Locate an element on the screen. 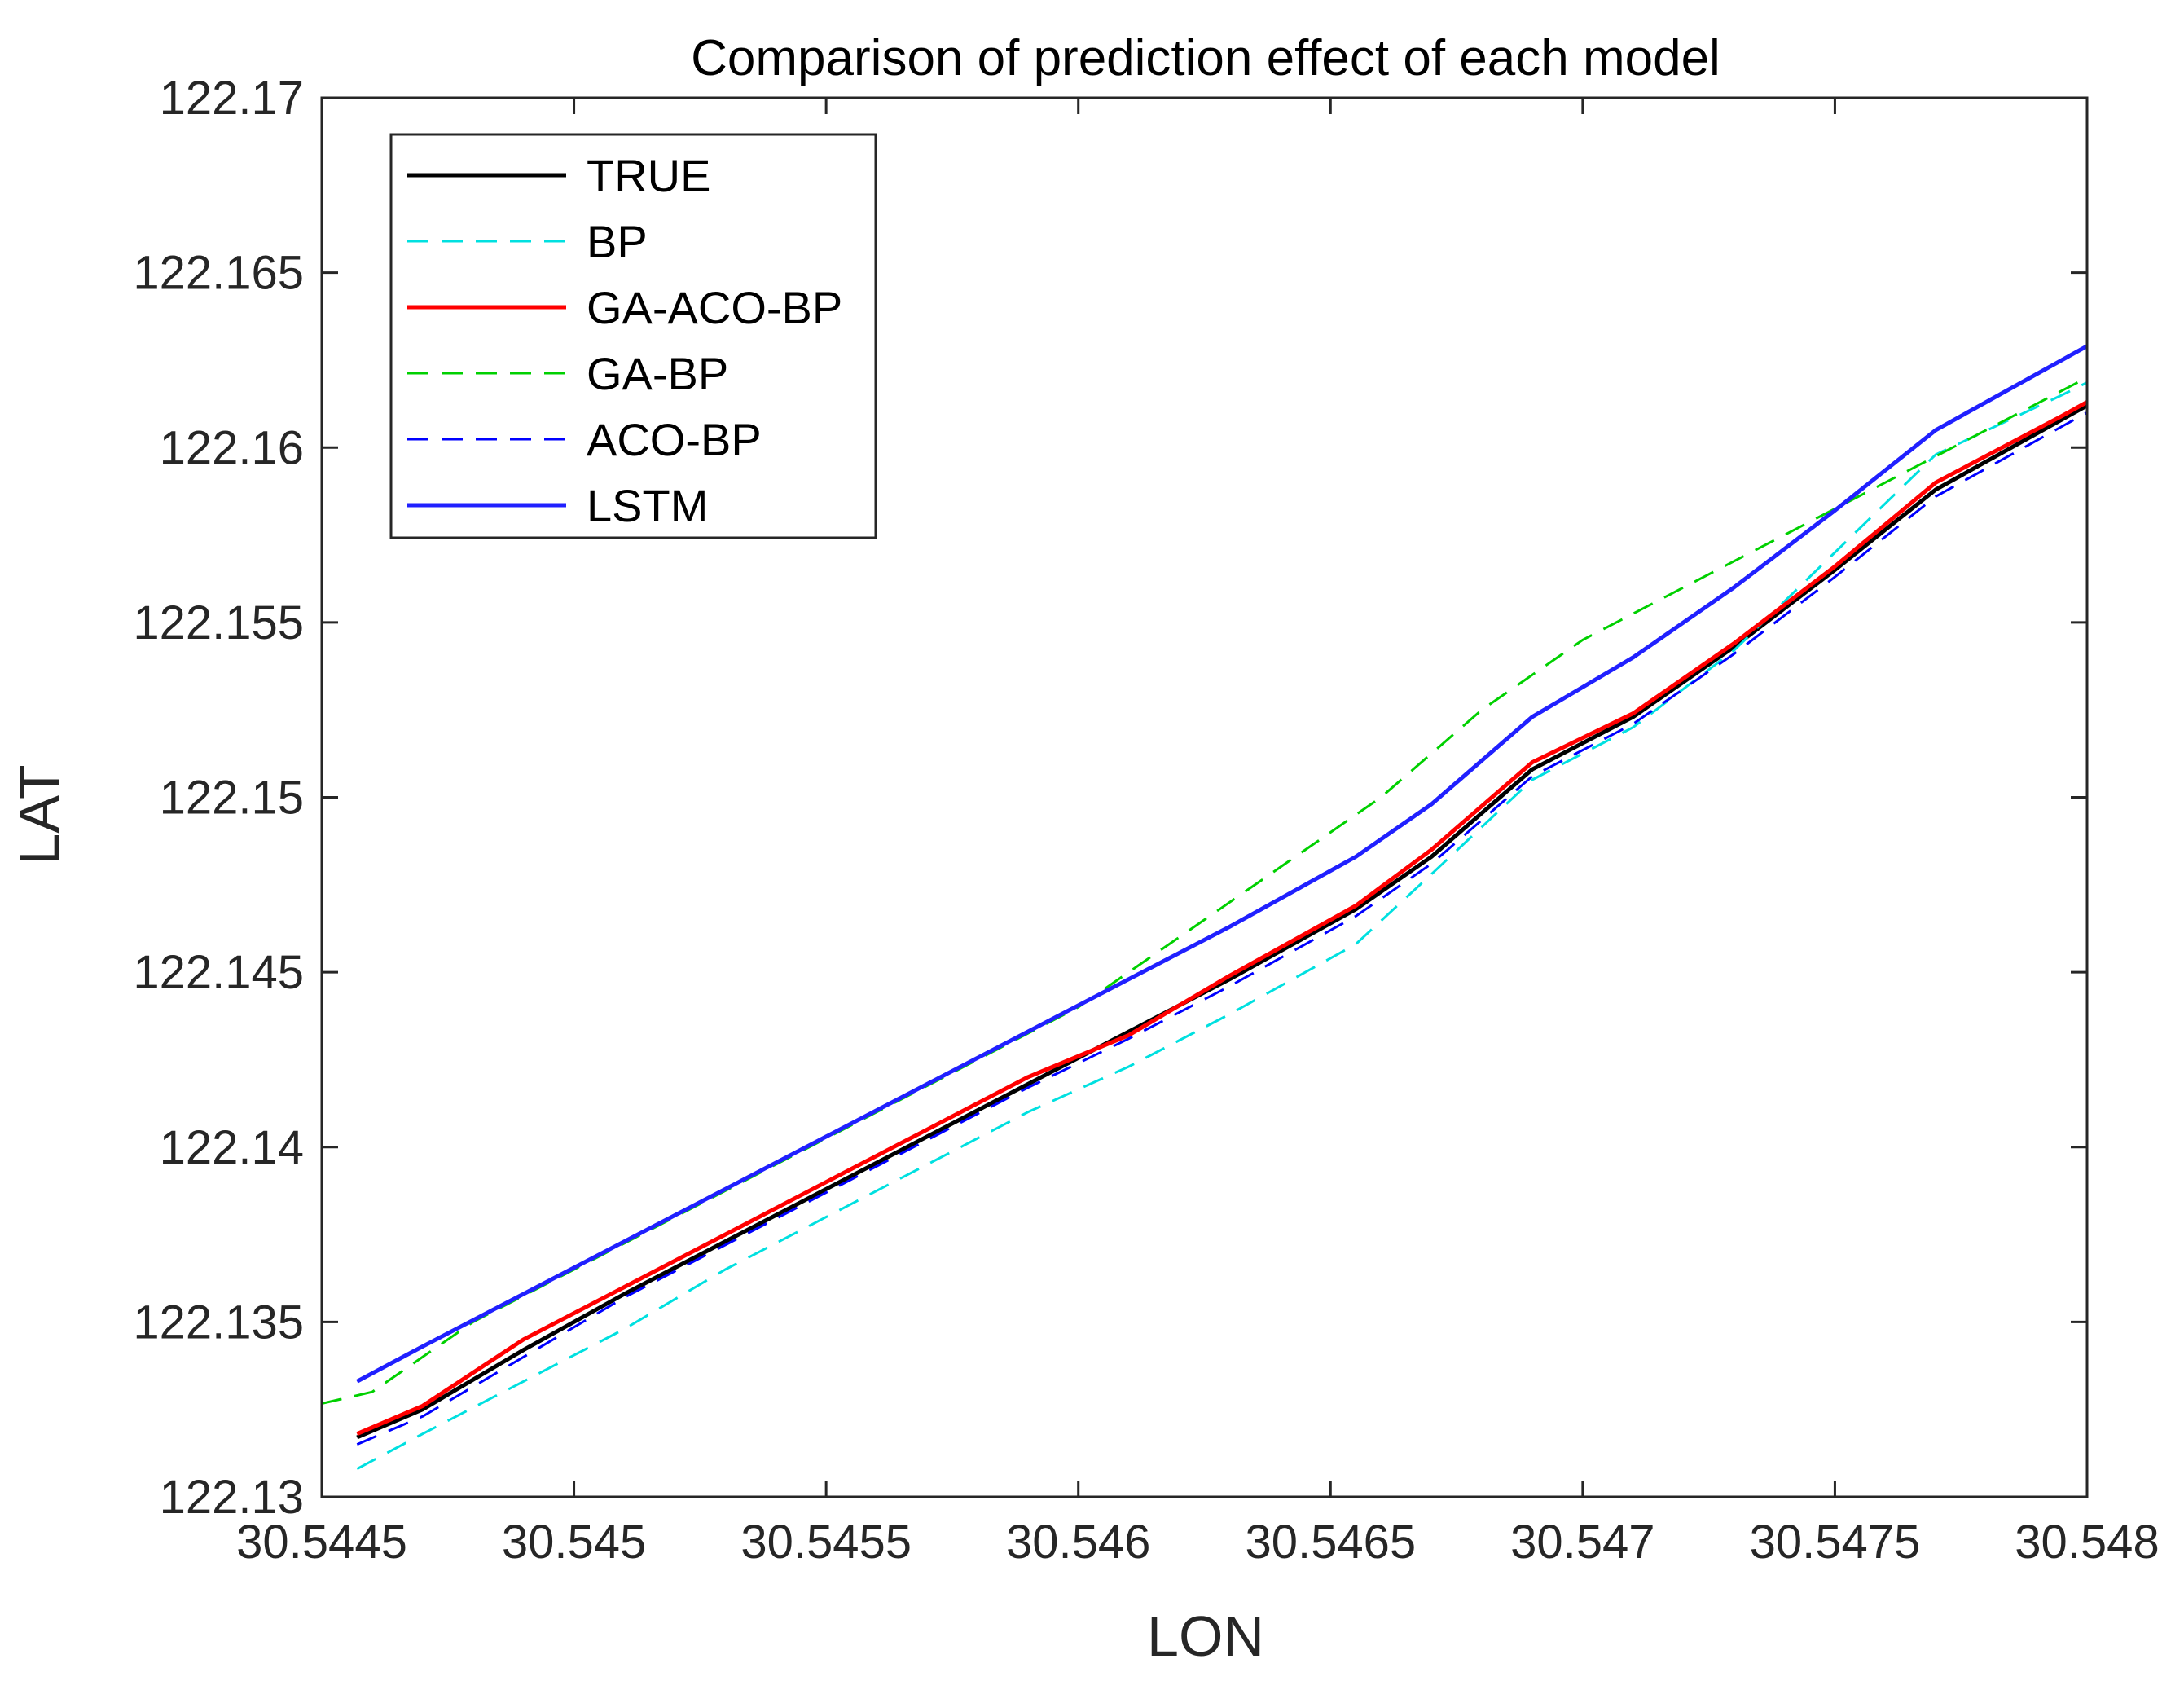  x-tick-label: 30.5465 is located at coordinates (1330, 1543).